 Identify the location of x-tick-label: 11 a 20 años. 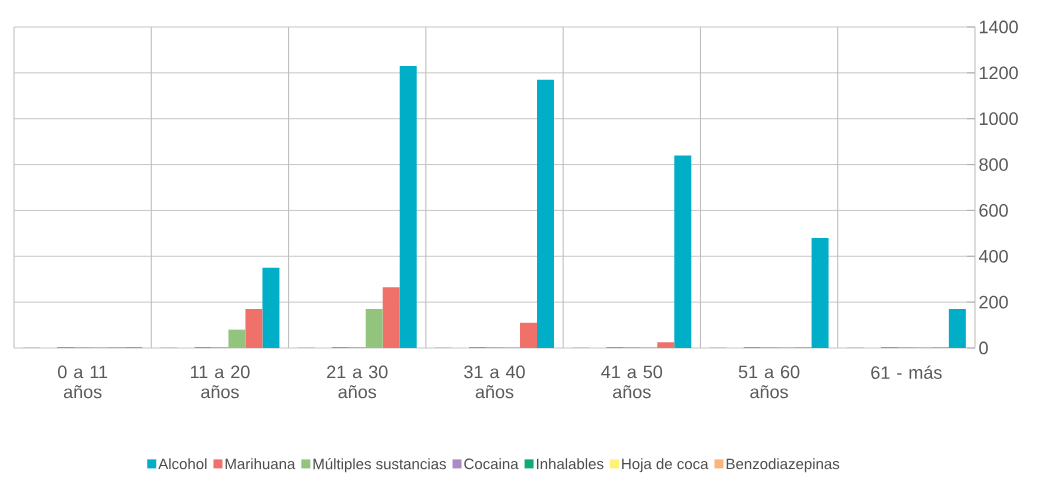
(220, 382).